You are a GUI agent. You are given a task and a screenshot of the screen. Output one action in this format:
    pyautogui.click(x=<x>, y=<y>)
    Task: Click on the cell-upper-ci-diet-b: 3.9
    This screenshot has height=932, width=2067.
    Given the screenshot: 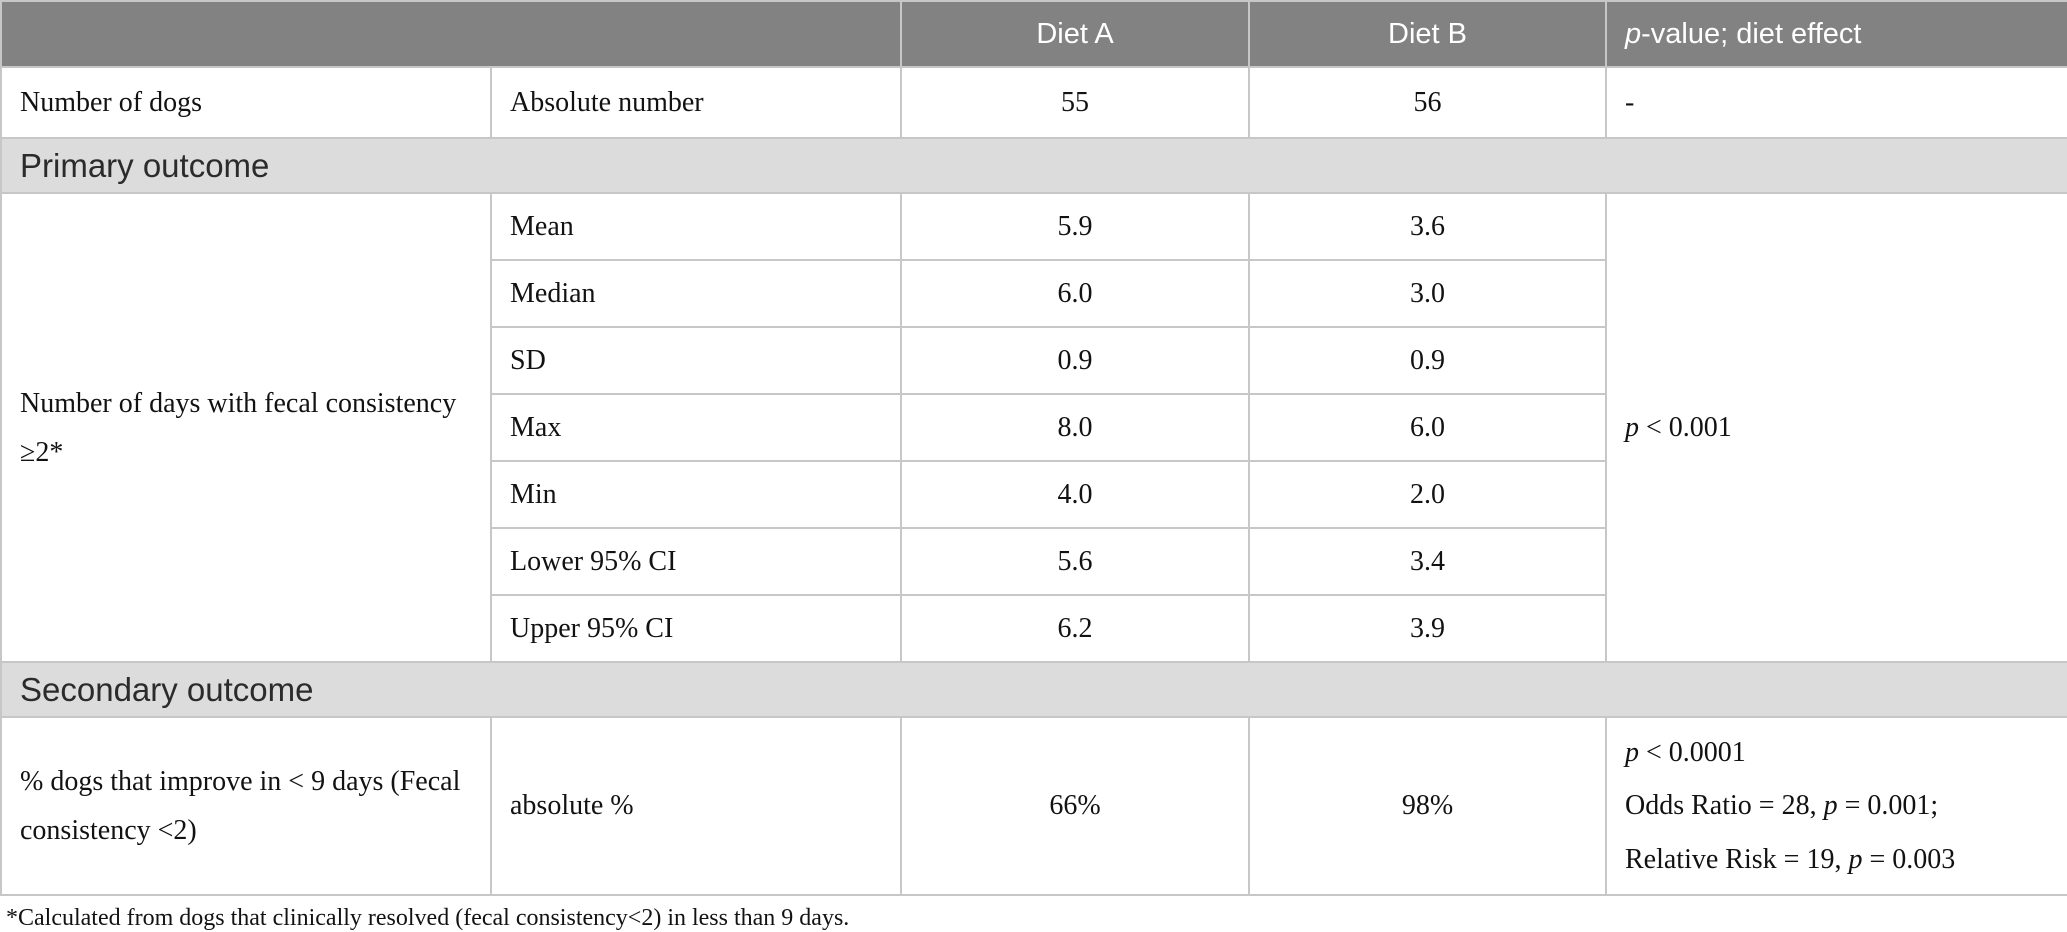 What is the action you would take?
    pyautogui.click(x=1427, y=629)
    